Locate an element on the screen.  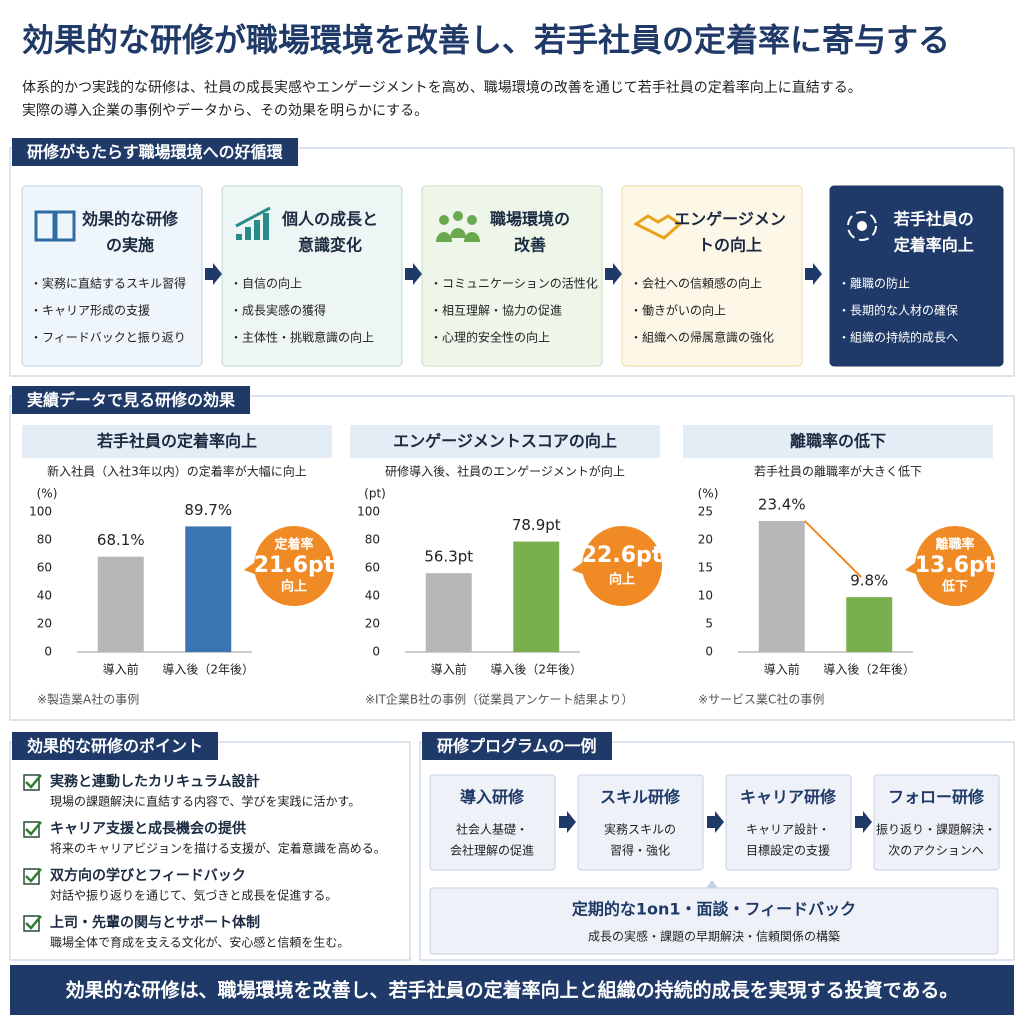
lead-text: 実際の導入企業の事例やデータから、その効果を明らかにする。 is located at coordinates (225, 110).